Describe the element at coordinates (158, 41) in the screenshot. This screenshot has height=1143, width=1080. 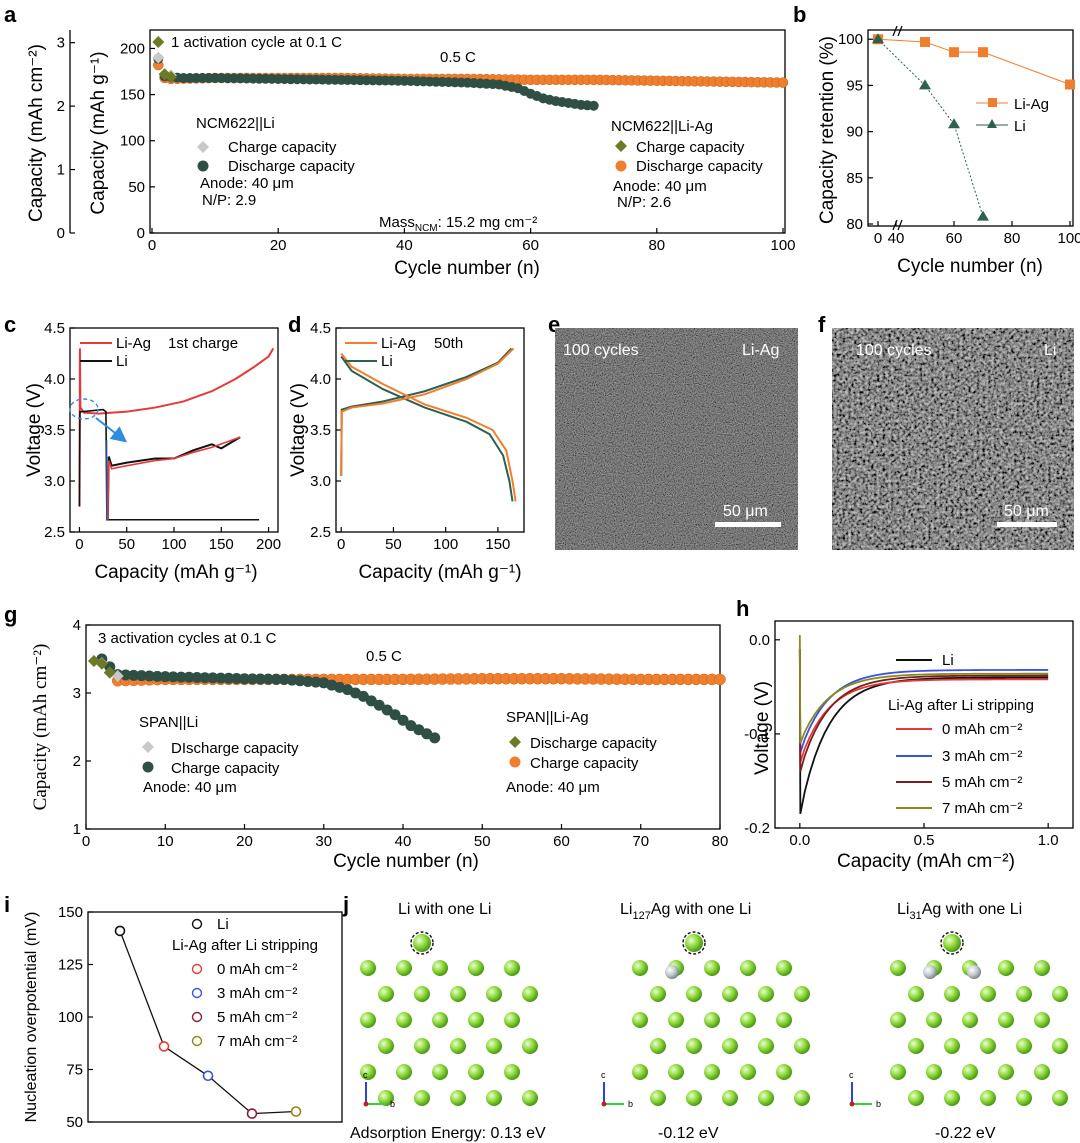
I see `point-liag-charge` at that location.